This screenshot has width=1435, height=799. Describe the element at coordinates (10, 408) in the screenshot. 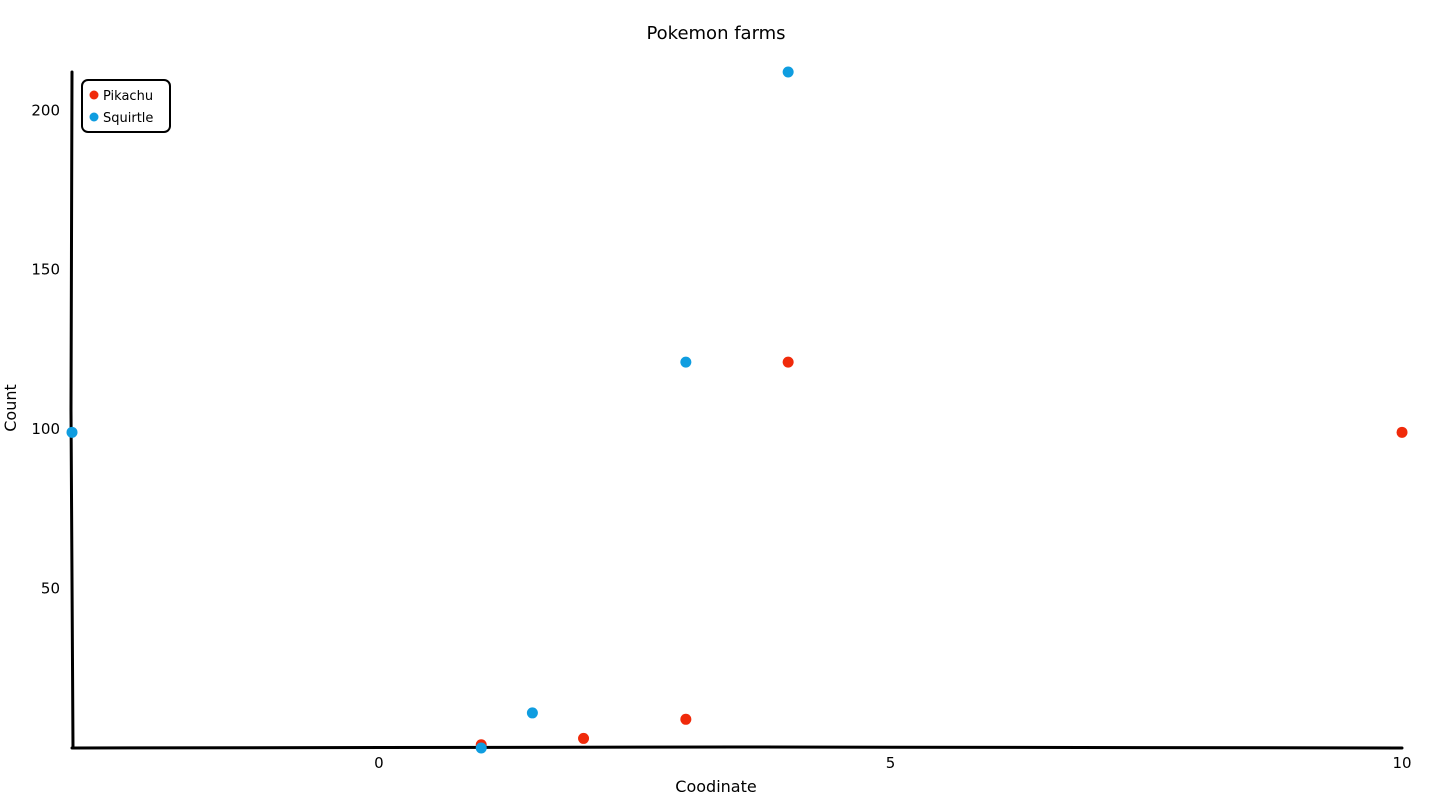

I see `y-axis-label: Count` at that location.